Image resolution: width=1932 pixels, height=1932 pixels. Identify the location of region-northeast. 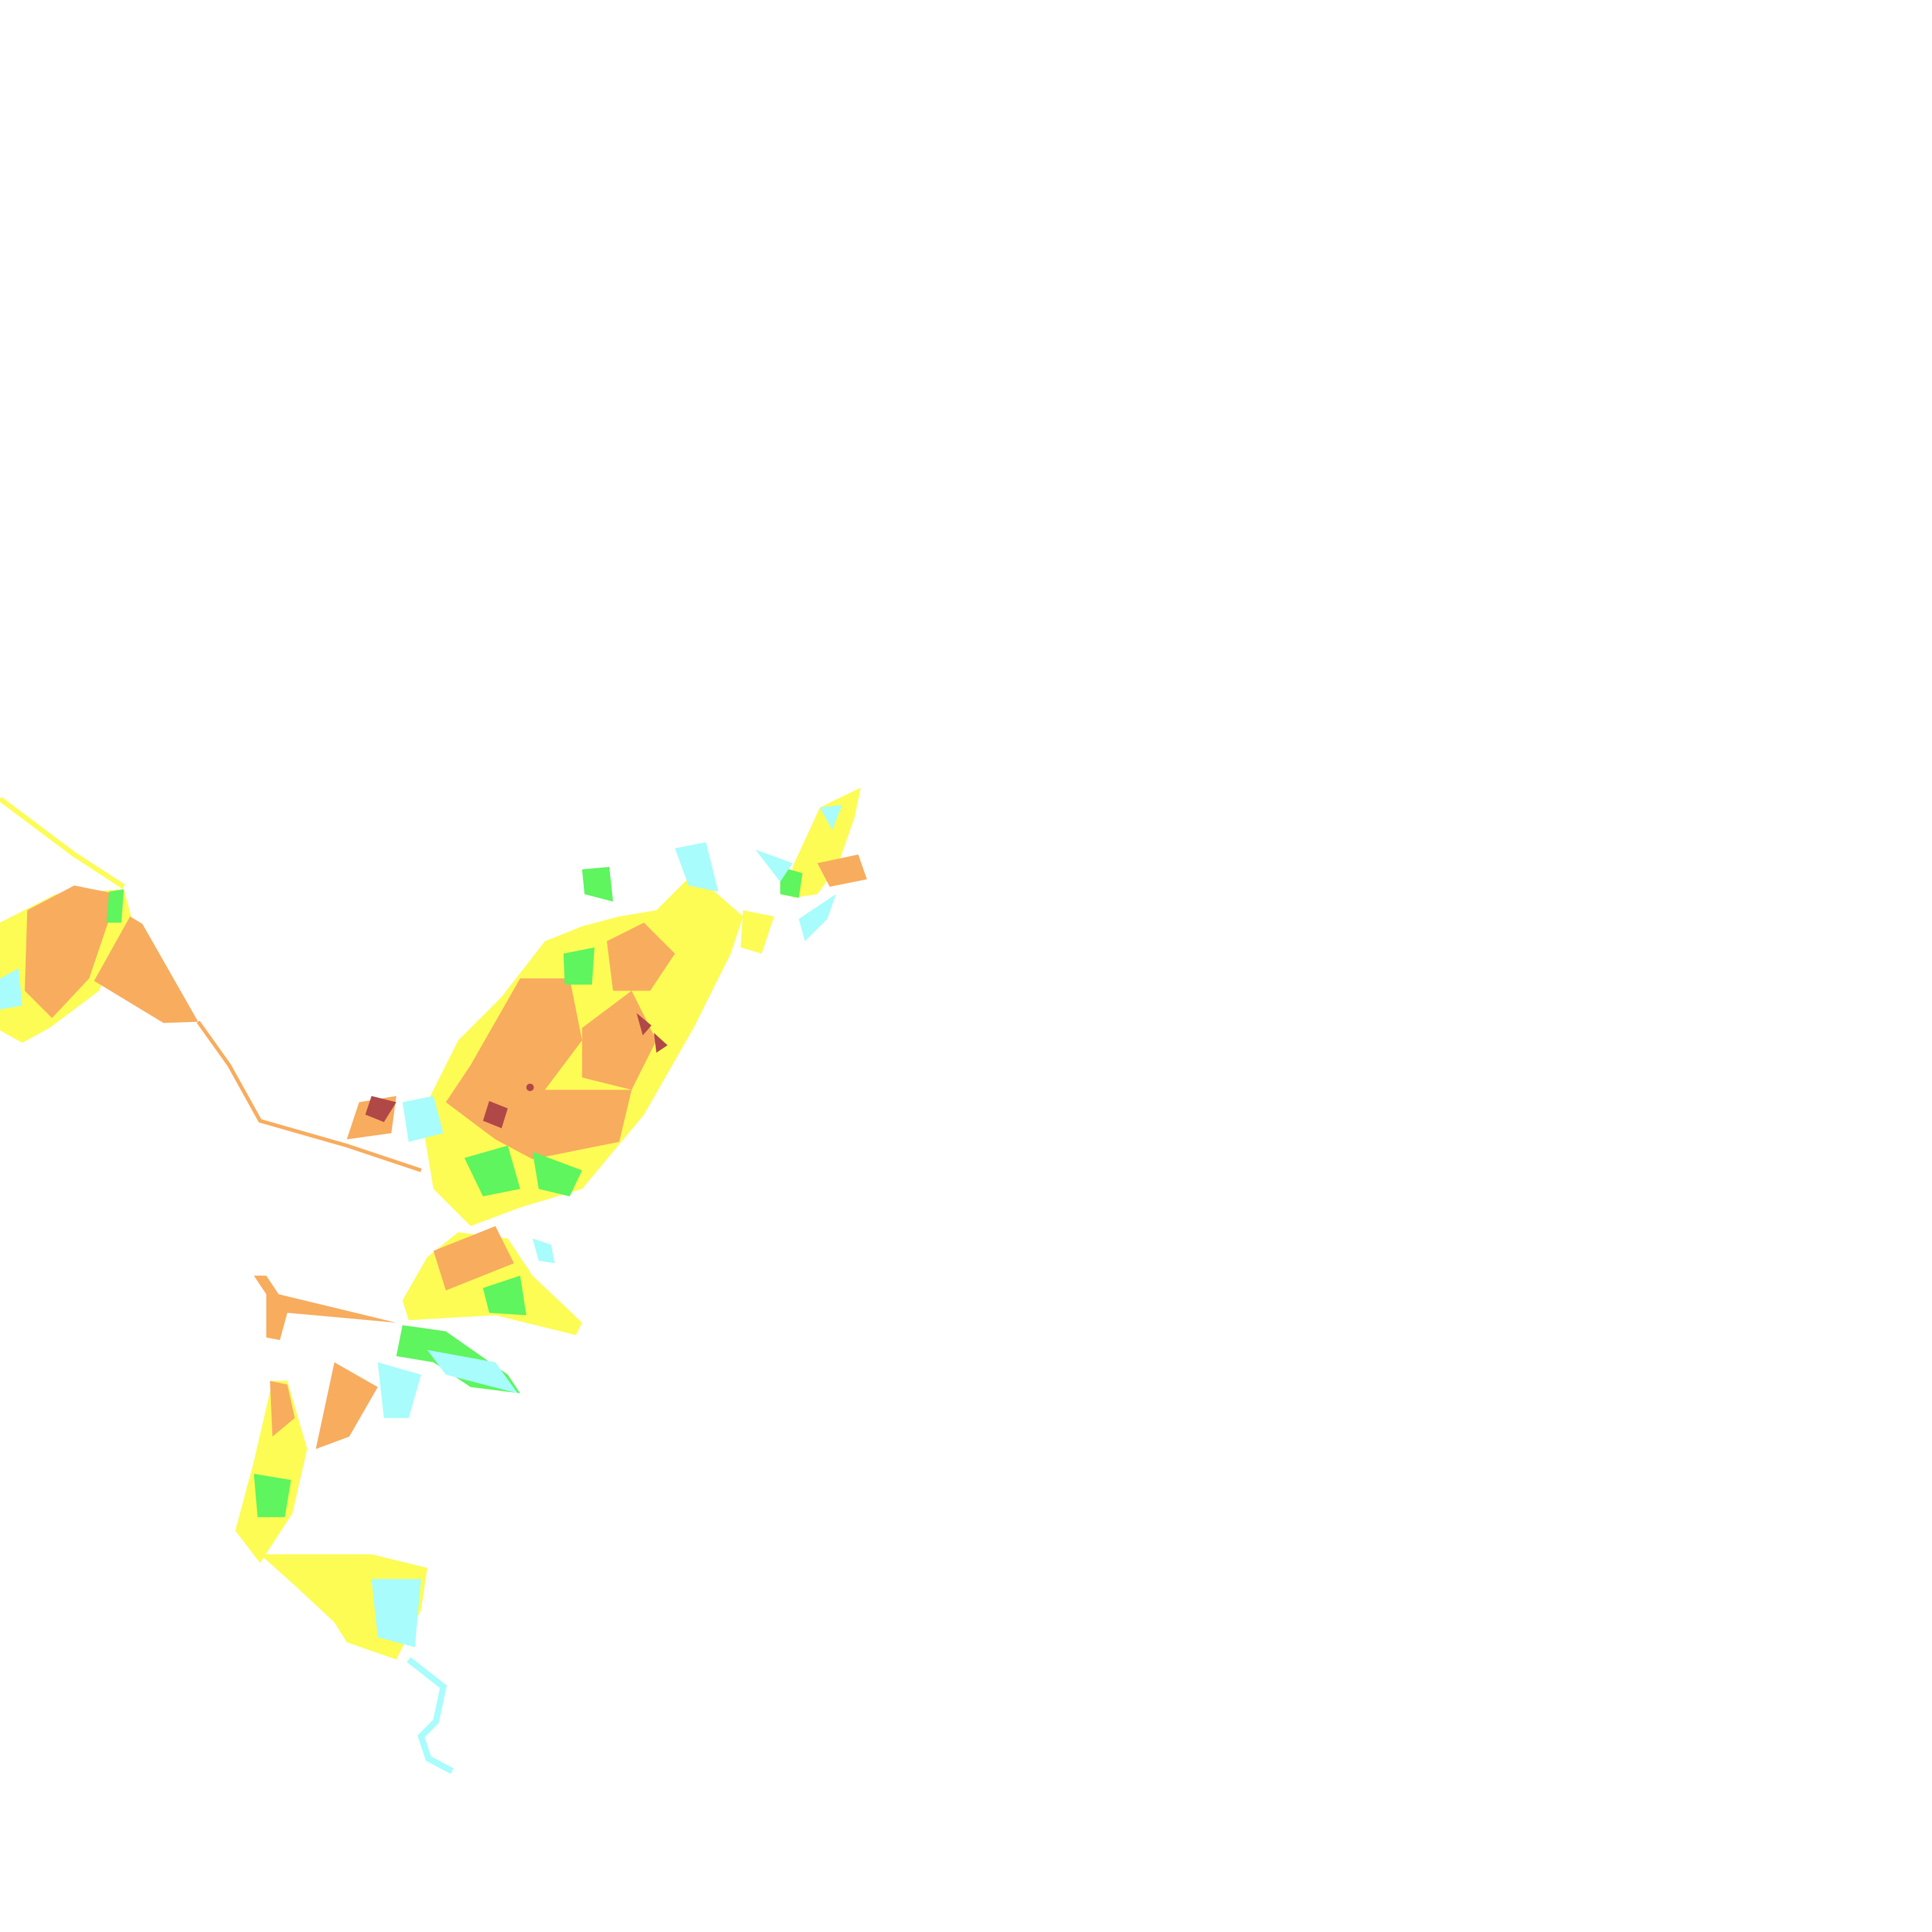
(826, 842).